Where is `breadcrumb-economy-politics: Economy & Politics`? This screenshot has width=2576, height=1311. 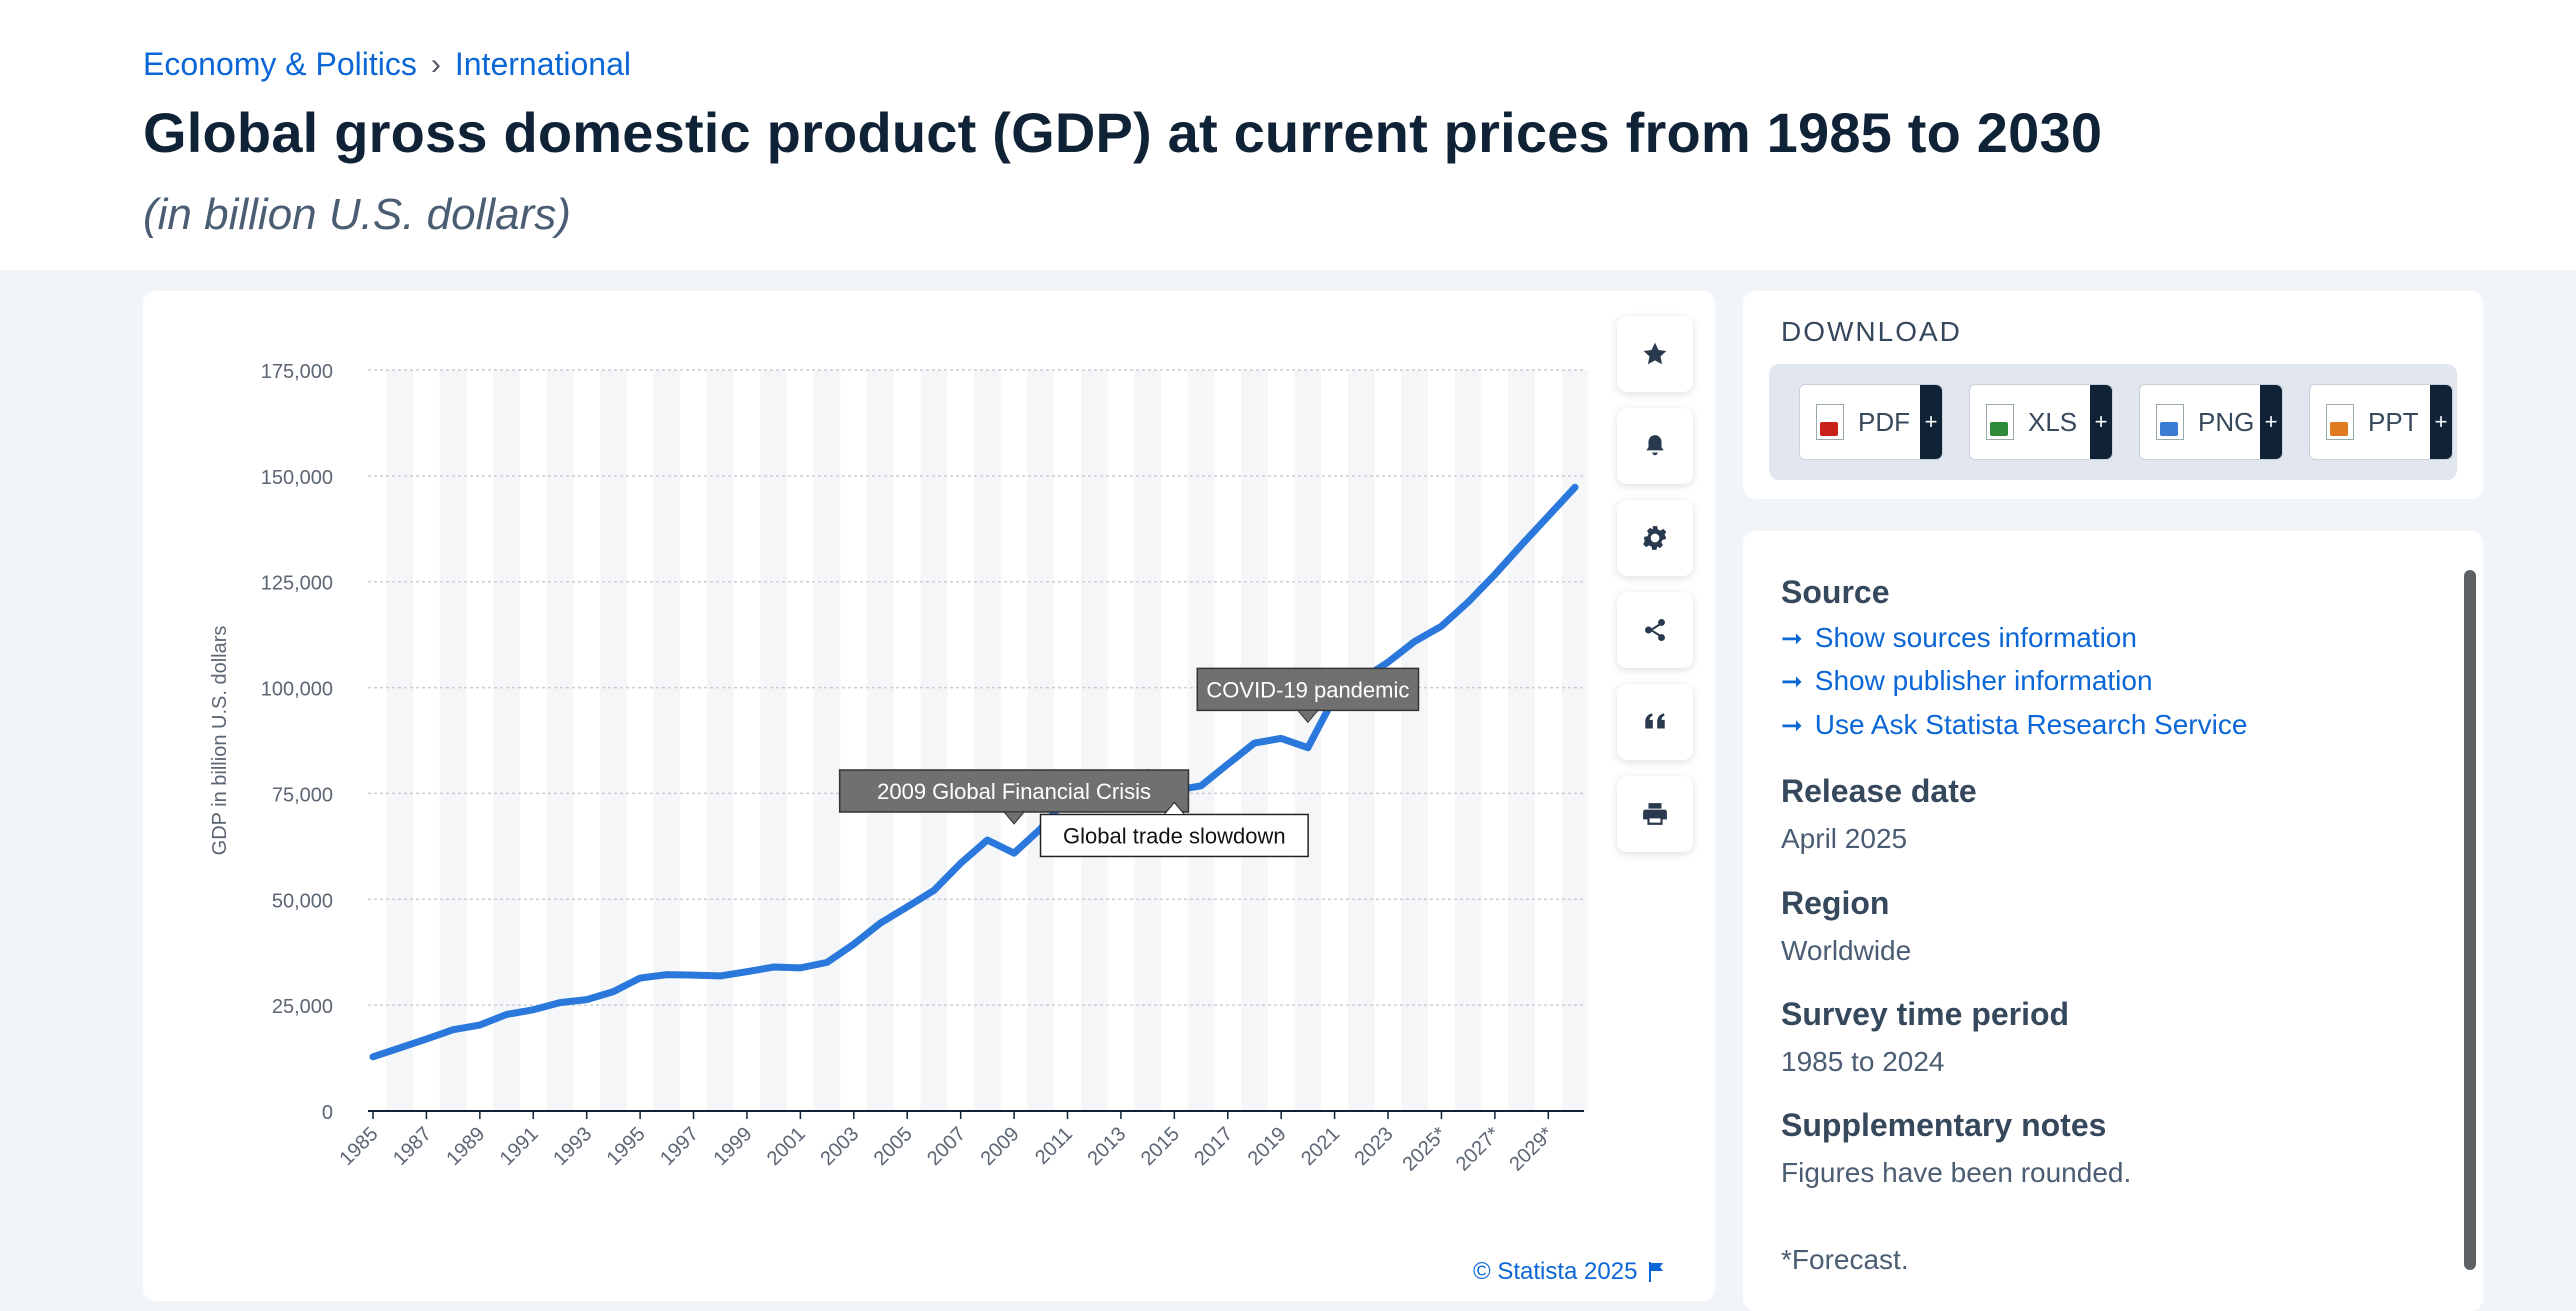 breadcrumb-economy-politics: Economy & Politics is located at coordinates (280, 64).